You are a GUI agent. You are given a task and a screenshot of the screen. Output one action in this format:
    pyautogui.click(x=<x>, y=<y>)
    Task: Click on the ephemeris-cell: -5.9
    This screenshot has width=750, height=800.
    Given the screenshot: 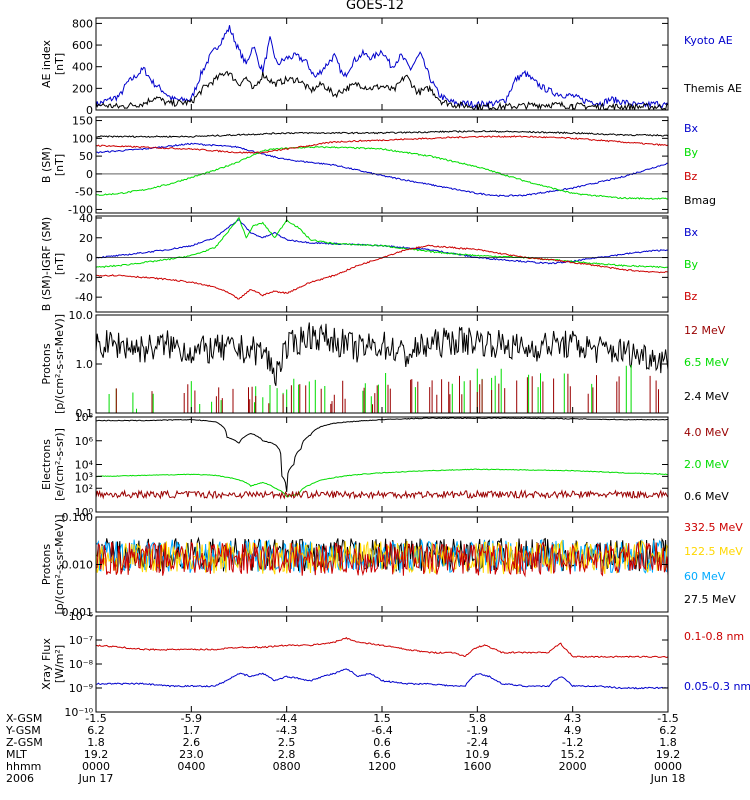 What is the action you would take?
    pyautogui.click(x=191, y=718)
    